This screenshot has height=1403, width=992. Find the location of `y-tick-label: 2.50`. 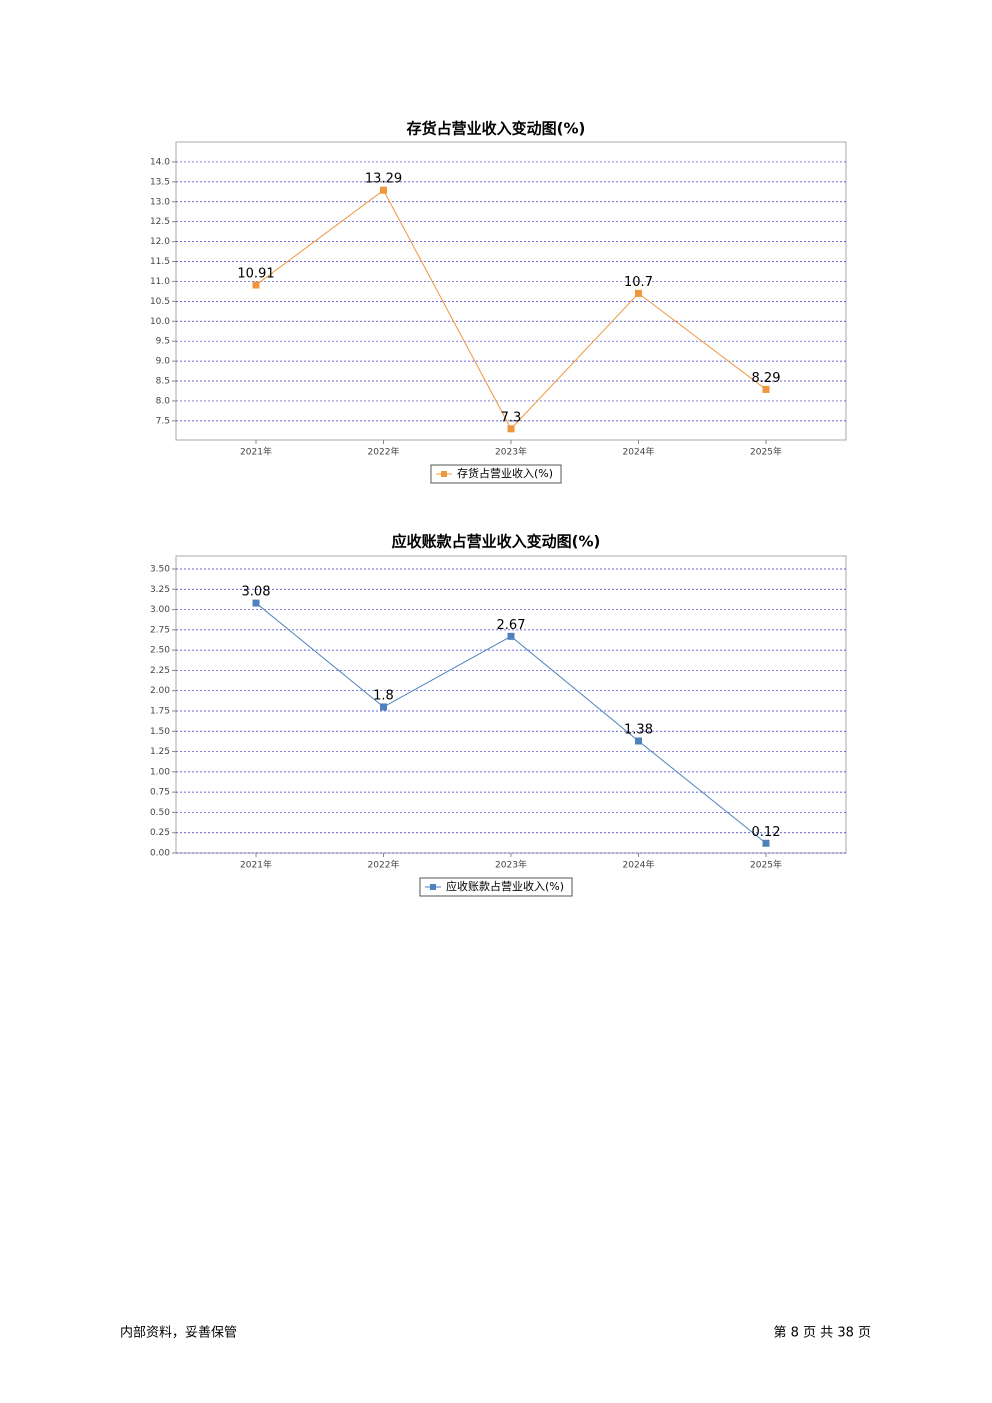

y-tick-label: 2.50 is located at coordinates (160, 651).